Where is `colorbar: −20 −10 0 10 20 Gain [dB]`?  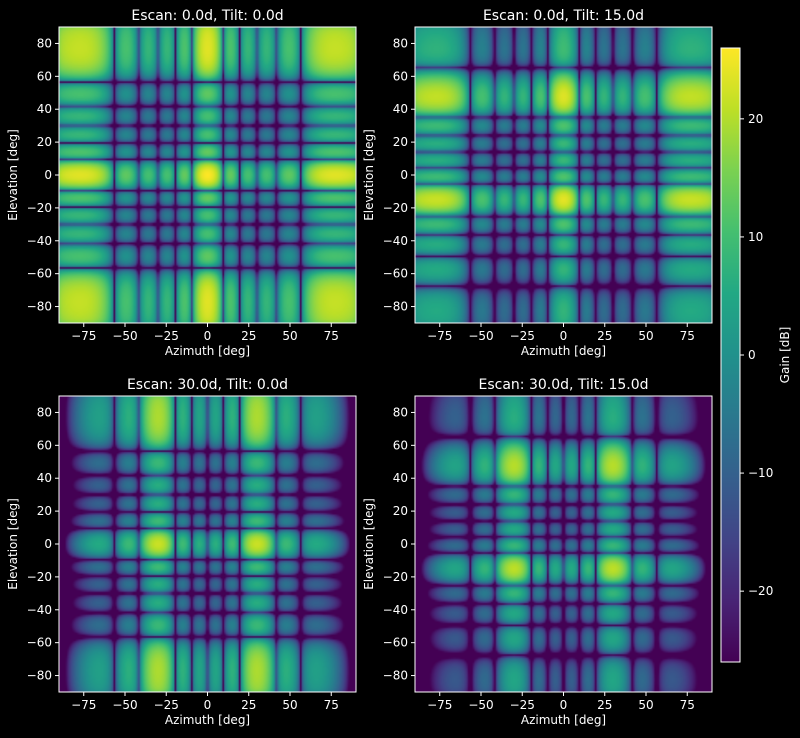 colorbar: −20 −10 0 10 20 Gain [dB] is located at coordinates (756, 355).